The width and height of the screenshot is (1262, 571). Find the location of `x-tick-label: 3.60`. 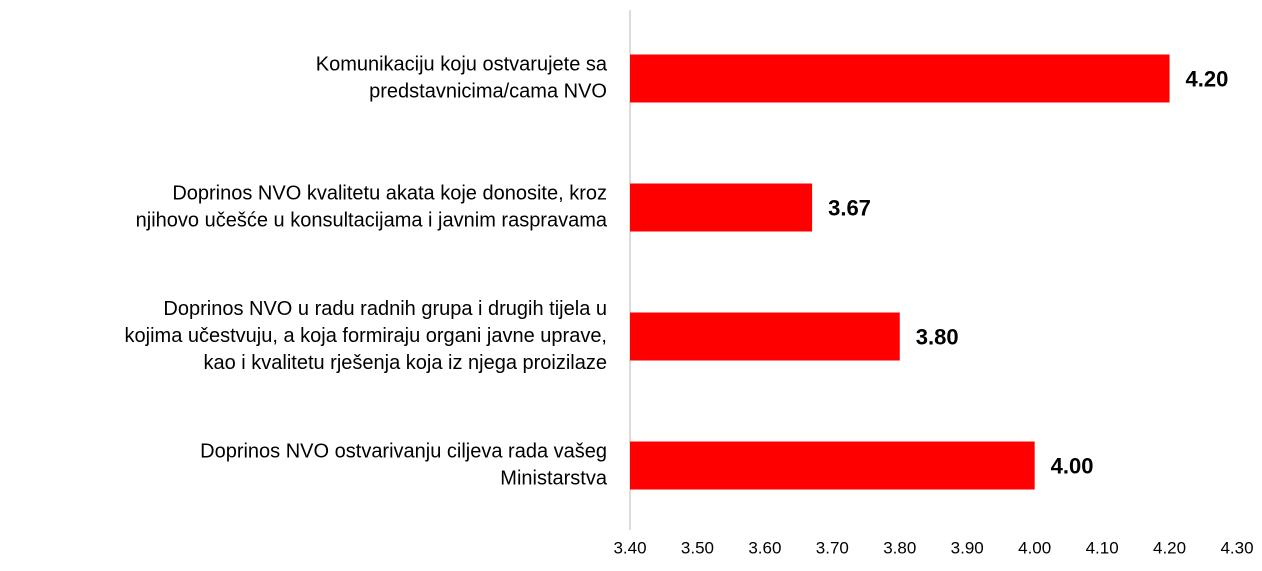

x-tick-label: 3.60 is located at coordinates (764, 547).